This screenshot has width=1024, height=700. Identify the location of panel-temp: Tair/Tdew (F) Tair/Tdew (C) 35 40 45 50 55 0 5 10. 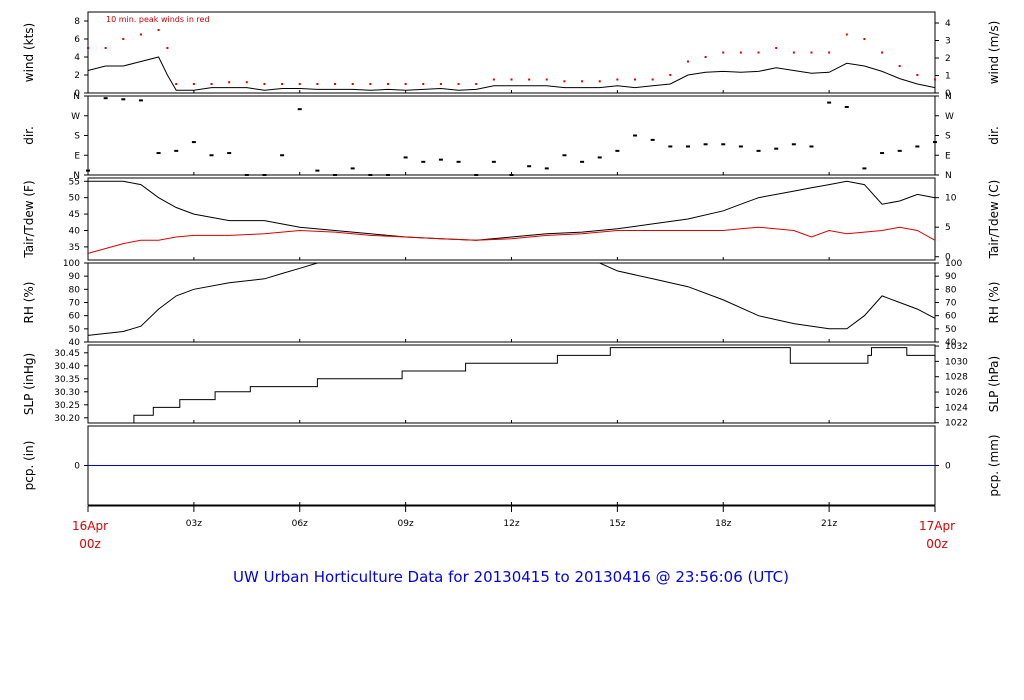
(511, 219).